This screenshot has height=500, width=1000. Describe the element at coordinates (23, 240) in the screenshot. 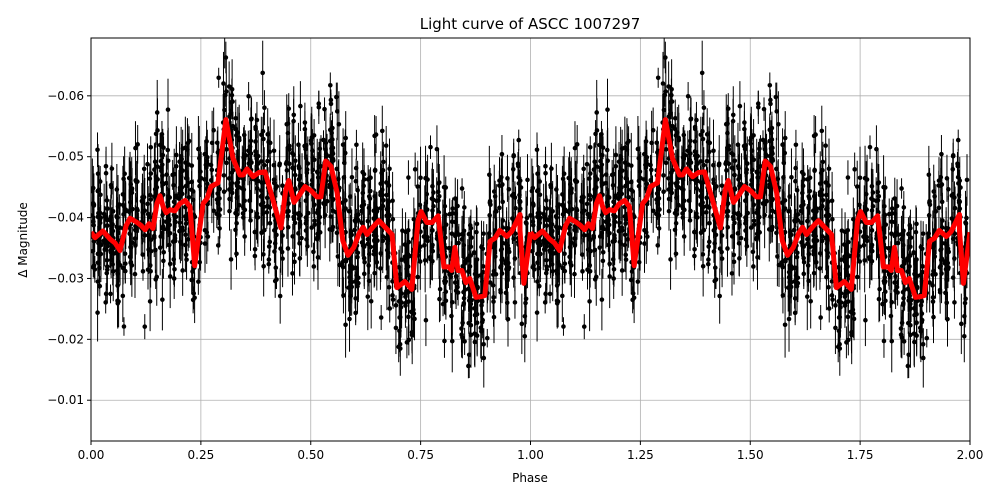

I see `y-axis-label: Δ Magnitude` at that location.